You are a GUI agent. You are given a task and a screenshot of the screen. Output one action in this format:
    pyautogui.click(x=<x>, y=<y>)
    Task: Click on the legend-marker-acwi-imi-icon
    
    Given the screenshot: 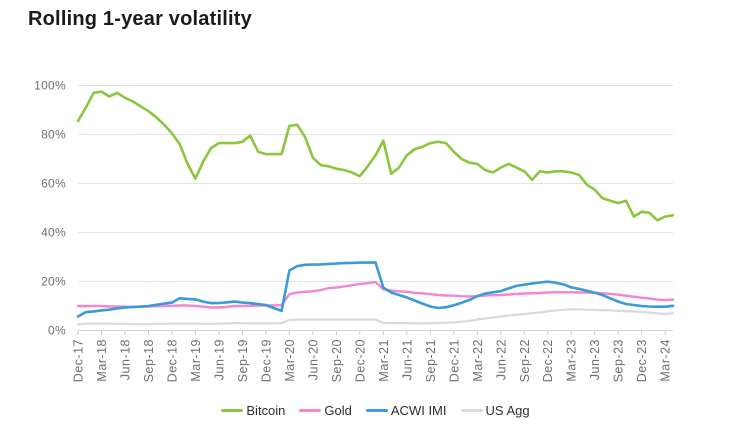 What is the action you would take?
    pyautogui.click(x=376, y=410)
    